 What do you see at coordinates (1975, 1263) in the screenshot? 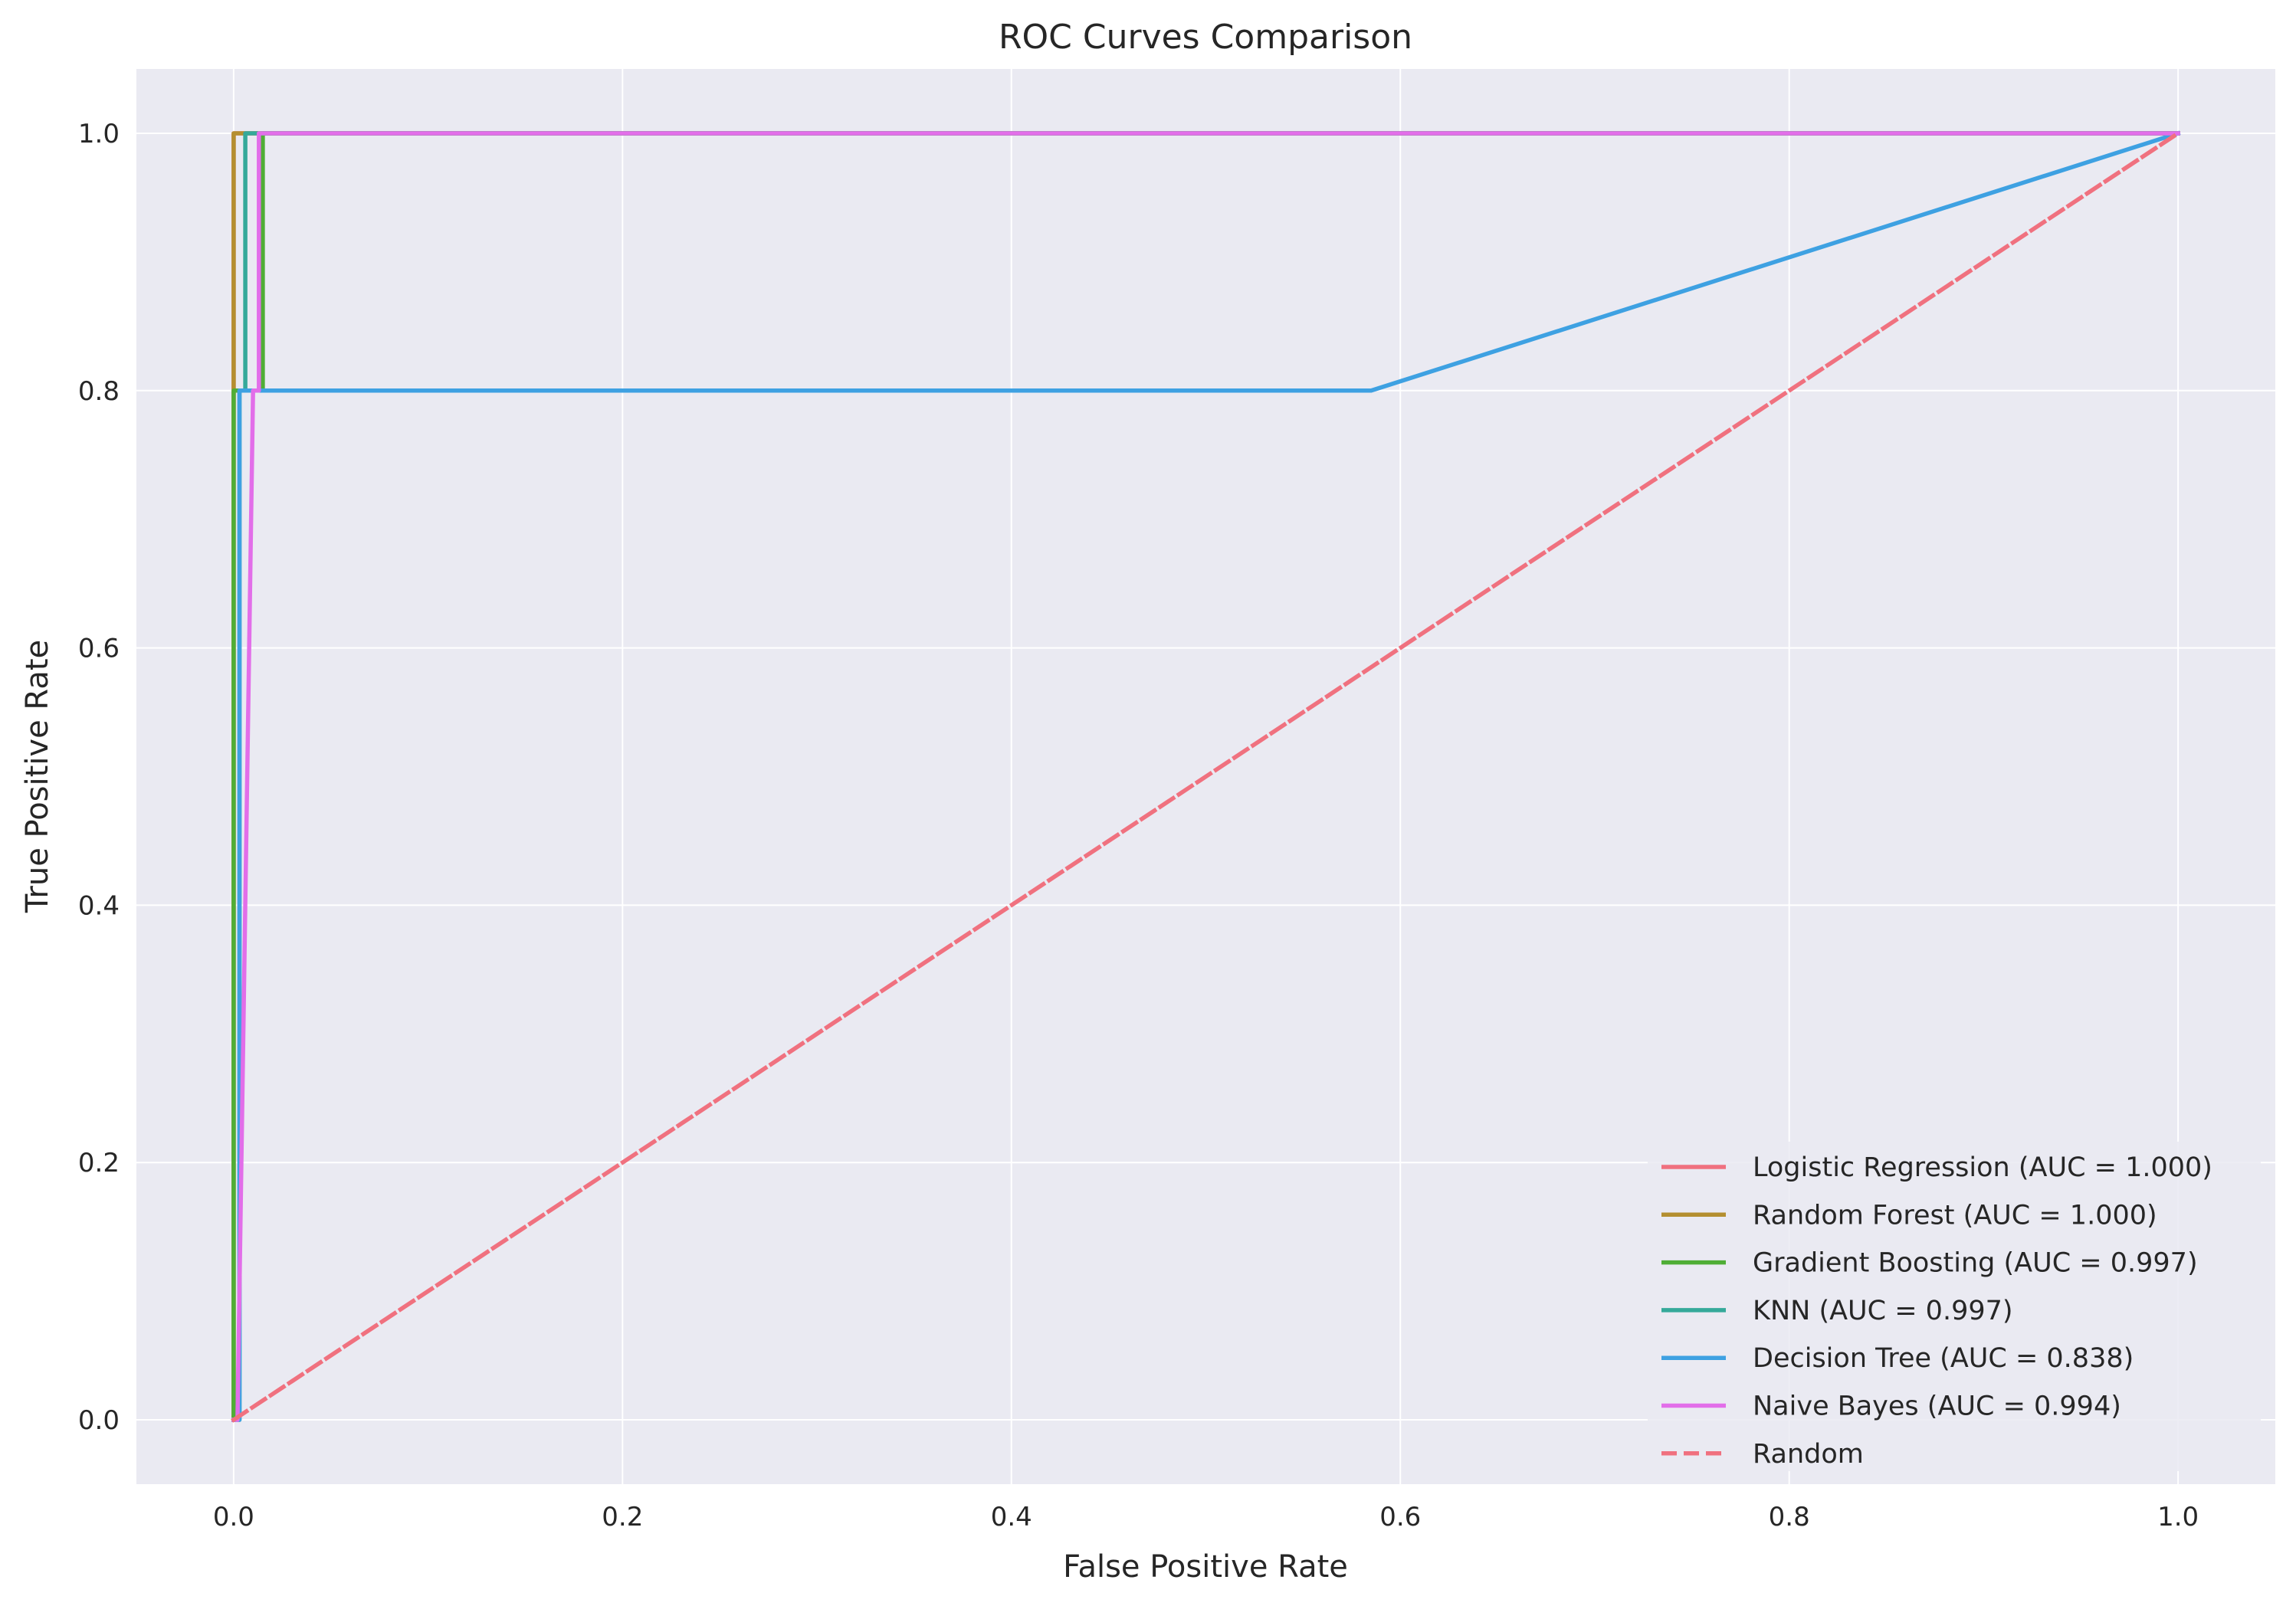
I see `legend-entry-label: Gradient Boosting (AUC = 0.997)` at bounding box center [1975, 1263].